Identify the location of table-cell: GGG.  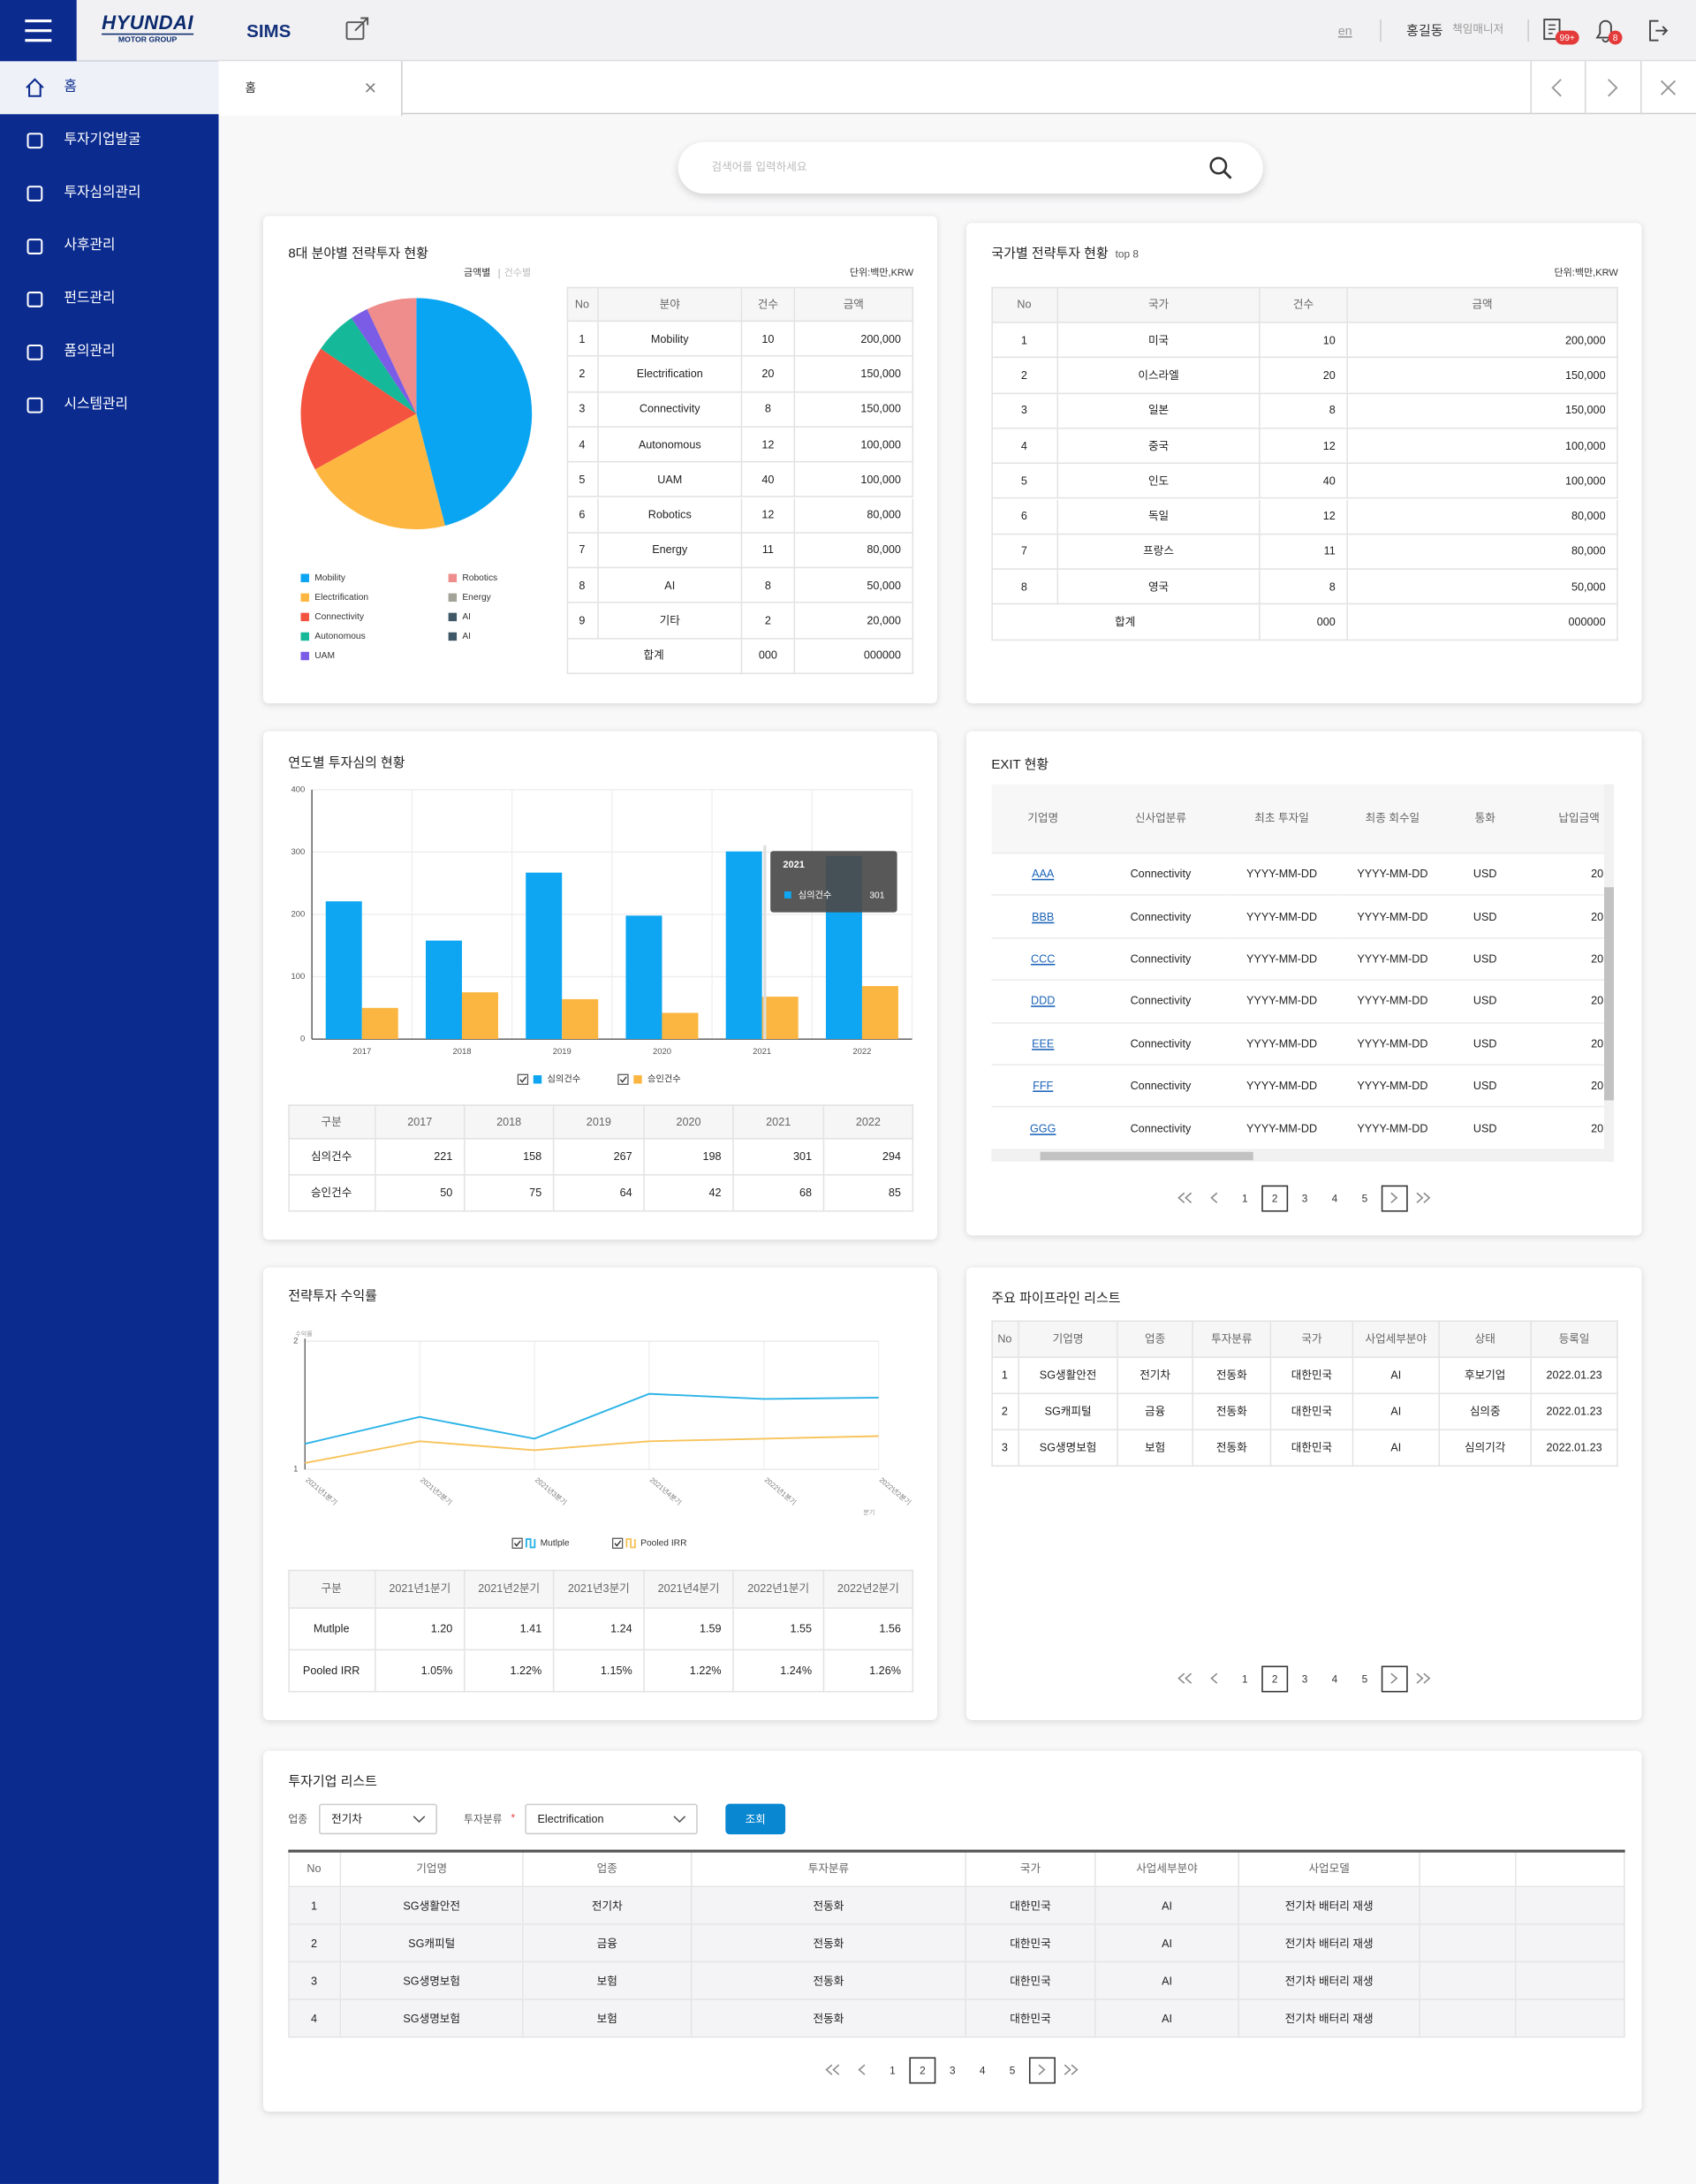
(1043, 1129).